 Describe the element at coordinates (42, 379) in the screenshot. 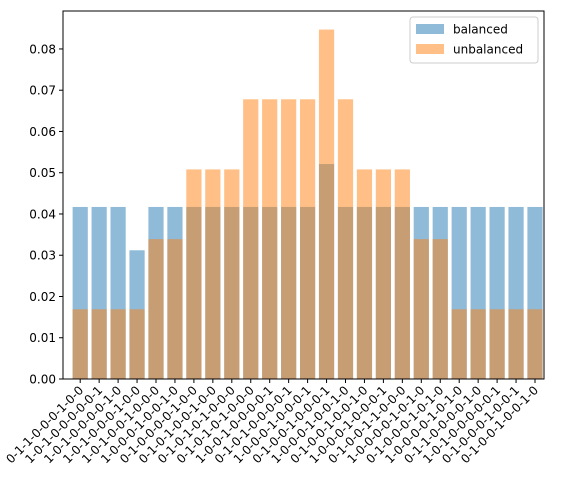

I see `y-tick-label: 0.00` at that location.